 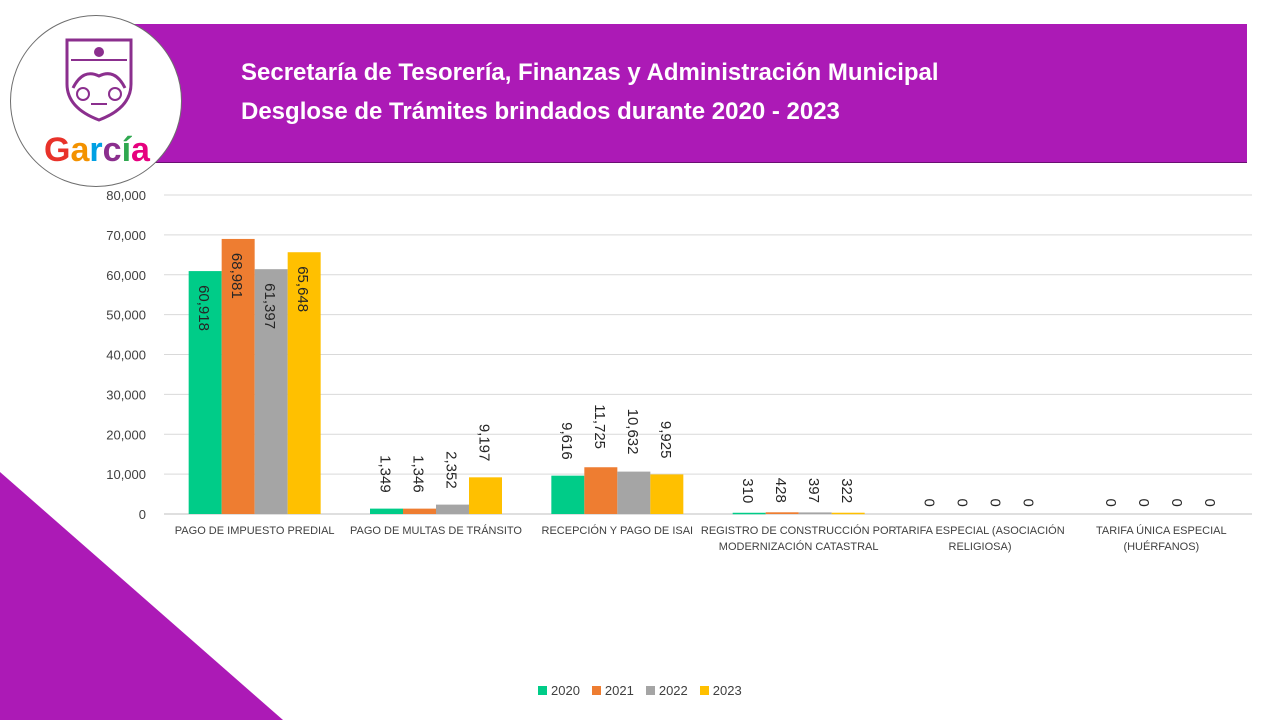 What do you see at coordinates (565, 690) in the screenshot?
I see `legend-label: 2020` at bounding box center [565, 690].